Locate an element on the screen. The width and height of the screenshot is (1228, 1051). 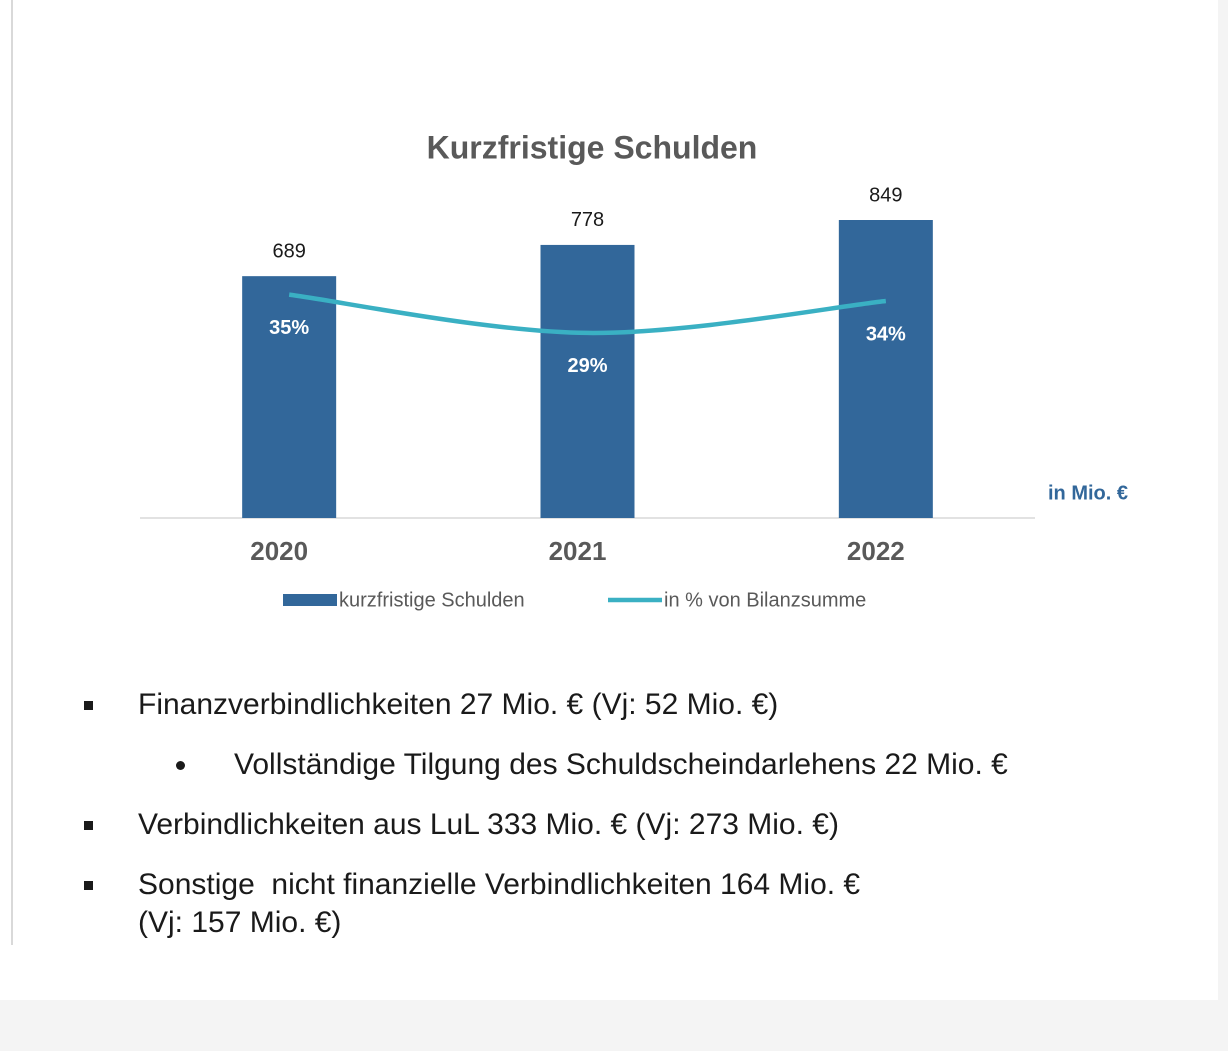
data-label: 35% is located at coordinates (289, 328).